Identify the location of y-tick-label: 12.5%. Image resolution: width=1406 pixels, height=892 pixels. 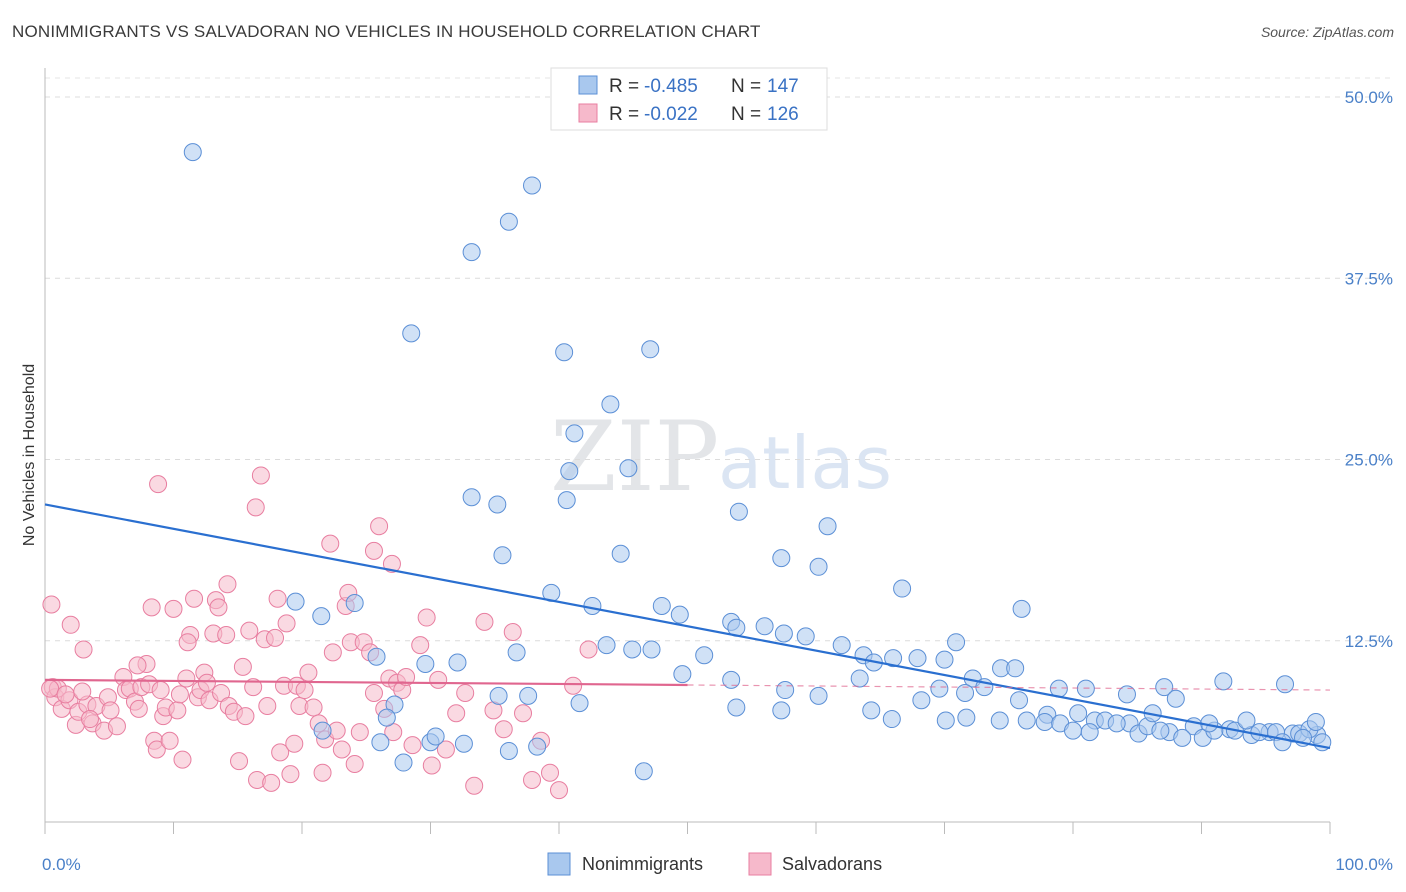
(1369, 641).